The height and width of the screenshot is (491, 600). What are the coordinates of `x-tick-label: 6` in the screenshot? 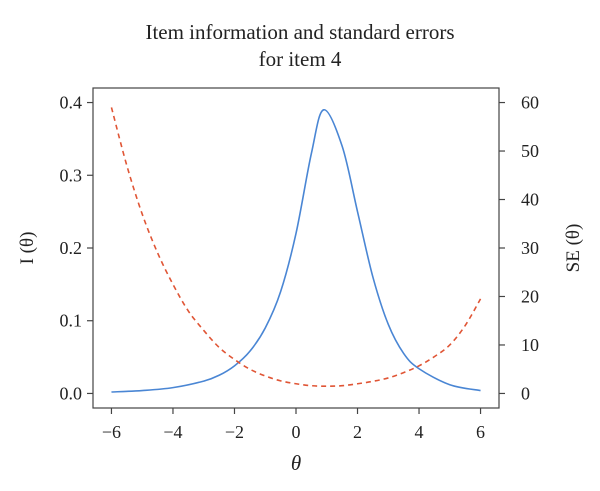 It's located at (480, 432).